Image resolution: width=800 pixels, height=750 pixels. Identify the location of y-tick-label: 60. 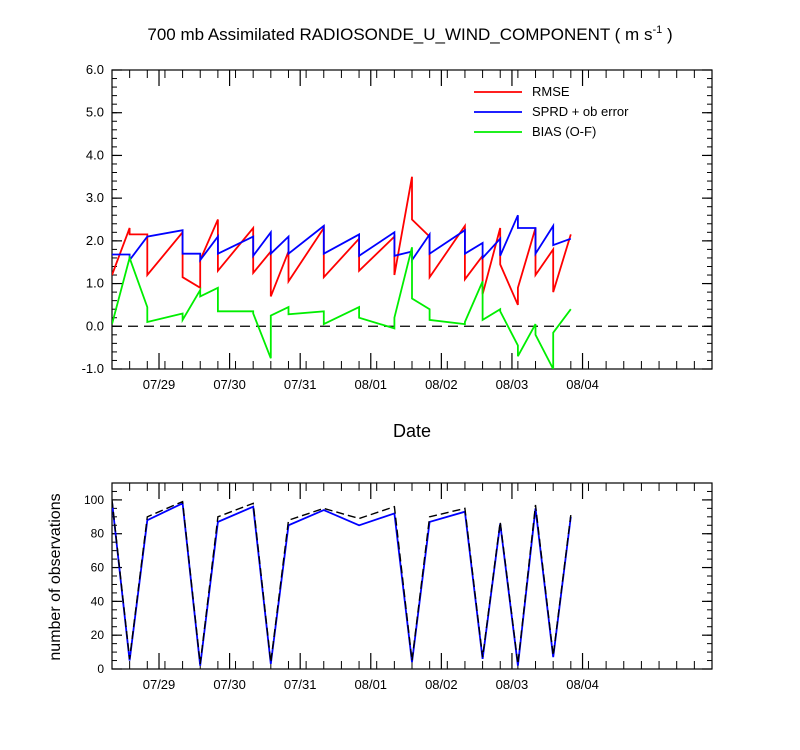
(98, 568).